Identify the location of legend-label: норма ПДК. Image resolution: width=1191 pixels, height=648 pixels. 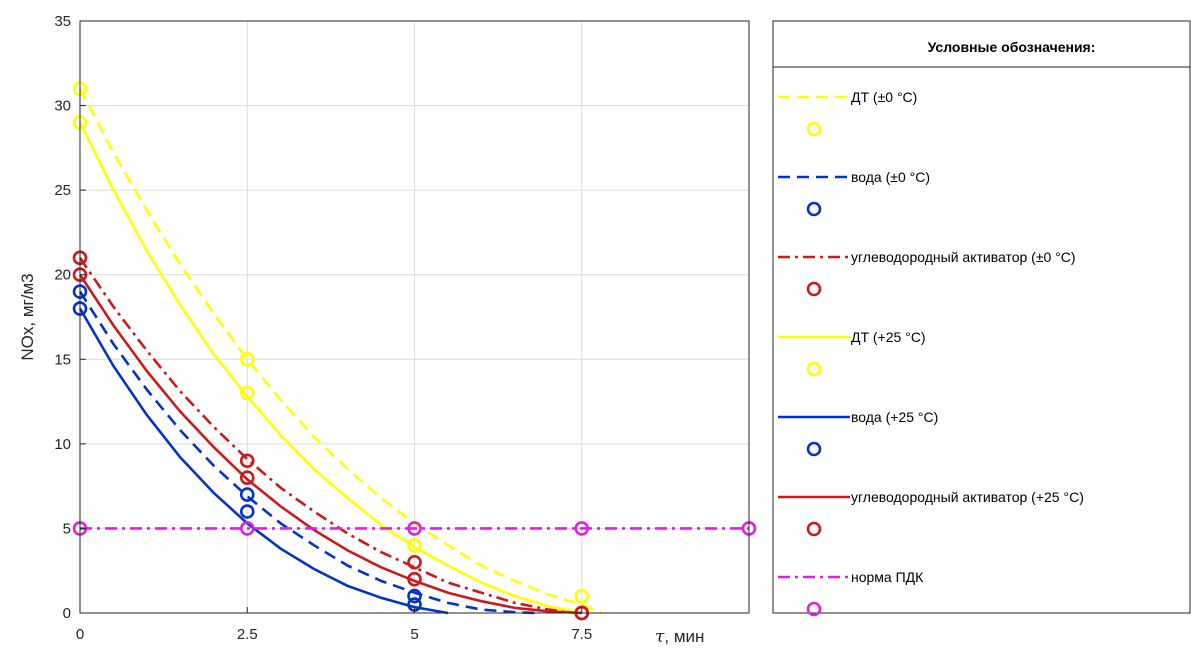
(887, 577).